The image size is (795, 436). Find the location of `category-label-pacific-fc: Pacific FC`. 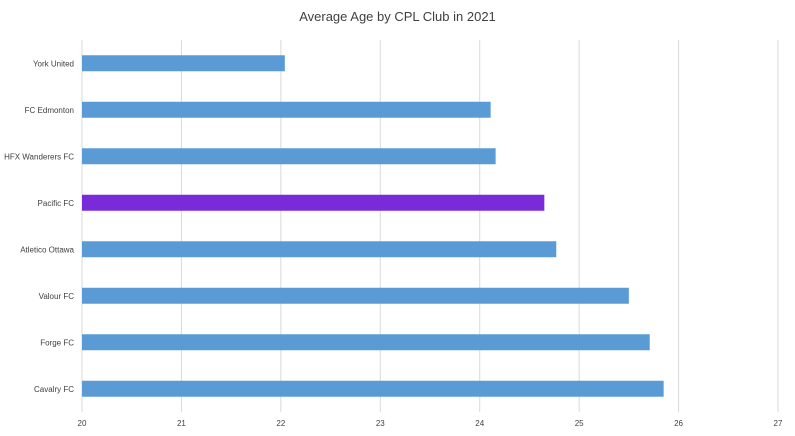

category-label-pacific-fc: Pacific FC is located at coordinates (56, 203).